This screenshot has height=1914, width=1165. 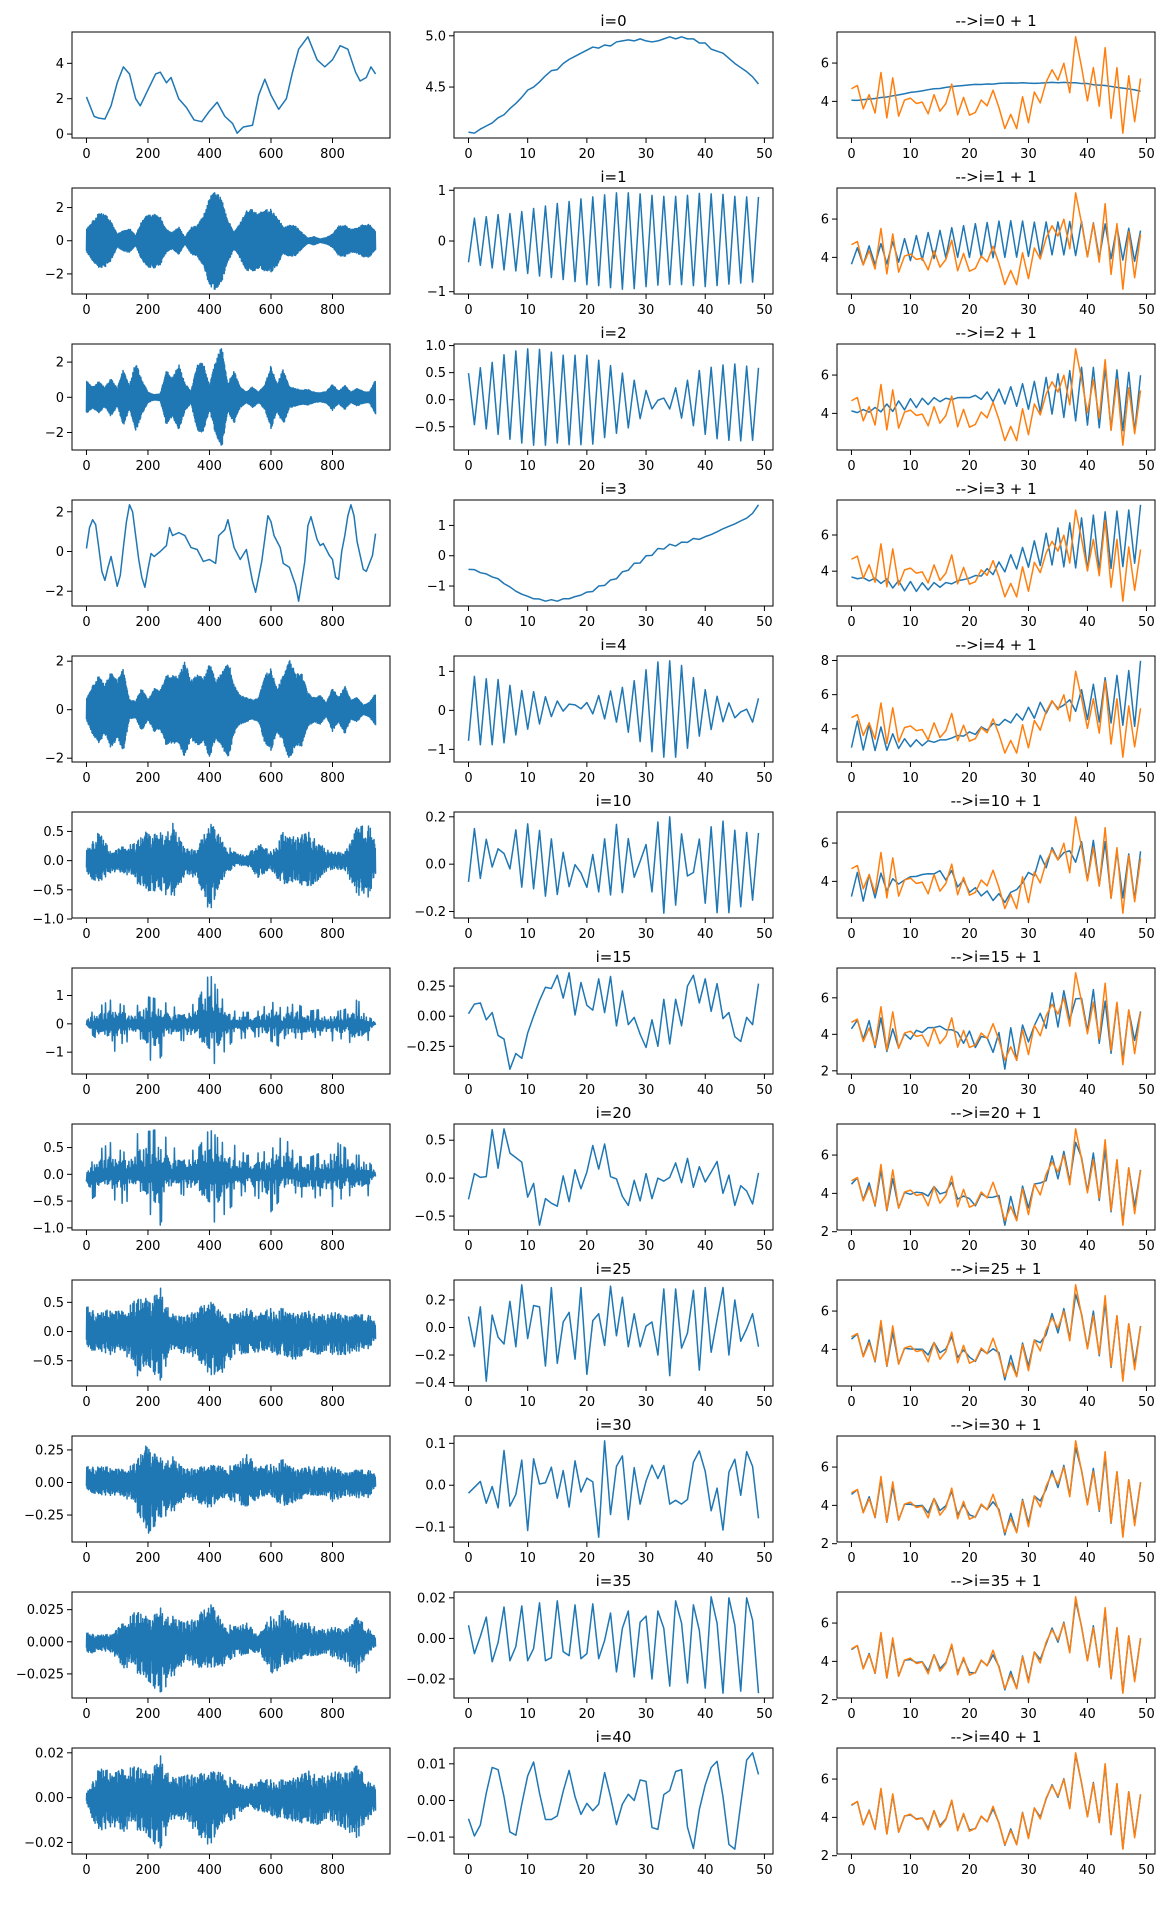 I want to click on y-tick-label: −0.01, so click(x=426, y=1838).